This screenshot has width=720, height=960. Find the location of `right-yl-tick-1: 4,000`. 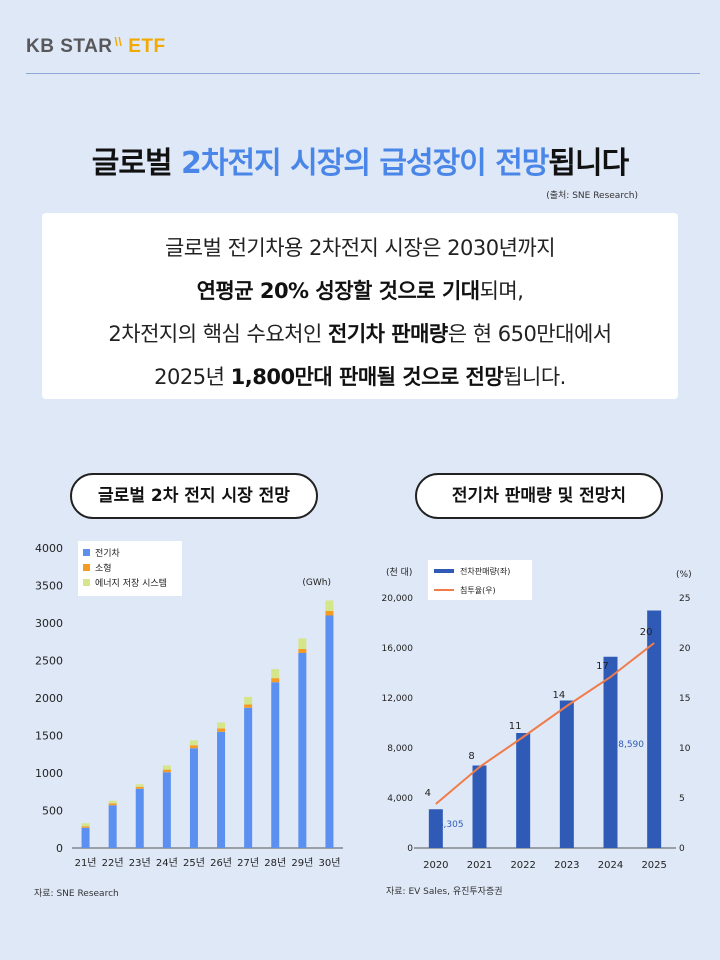

right-yl-tick-1: 4,000 is located at coordinates (400, 799).